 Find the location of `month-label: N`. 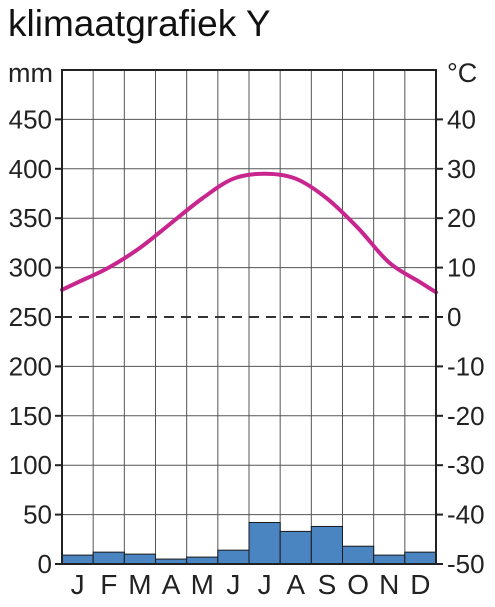

month-label: N is located at coordinates (389, 584).